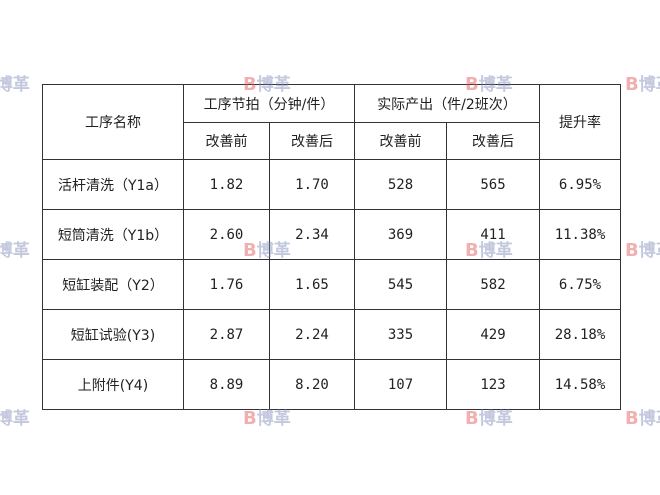  What do you see at coordinates (113, 284) in the screenshot?
I see `process-name: 短缸装配（Y2）` at bounding box center [113, 284].